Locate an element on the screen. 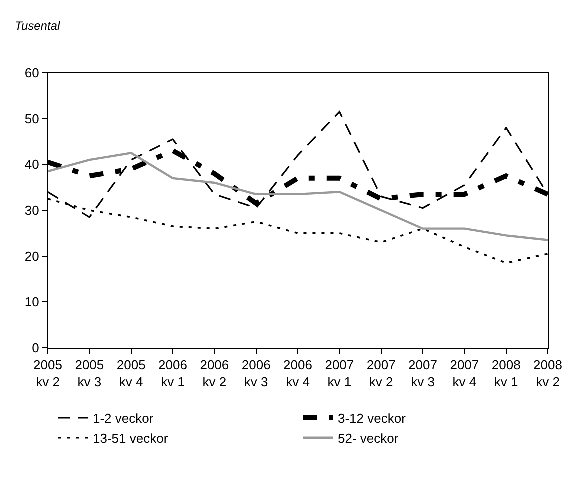 The height and width of the screenshot is (481, 574). x-tick-label: 2005 kv 4 is located at coordinates (131, 374).